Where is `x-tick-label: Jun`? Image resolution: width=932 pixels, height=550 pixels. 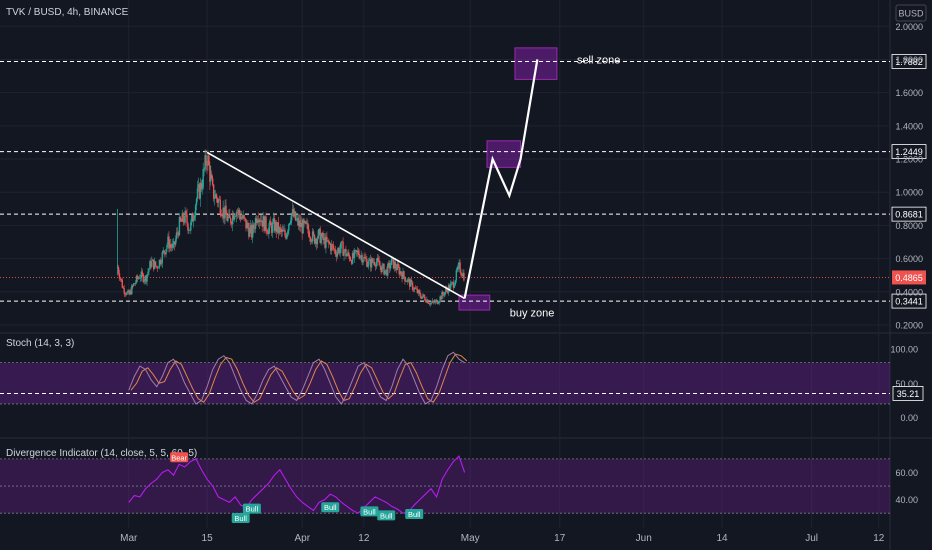 x-tick-label: Jun is located at coordinates (644, 538).